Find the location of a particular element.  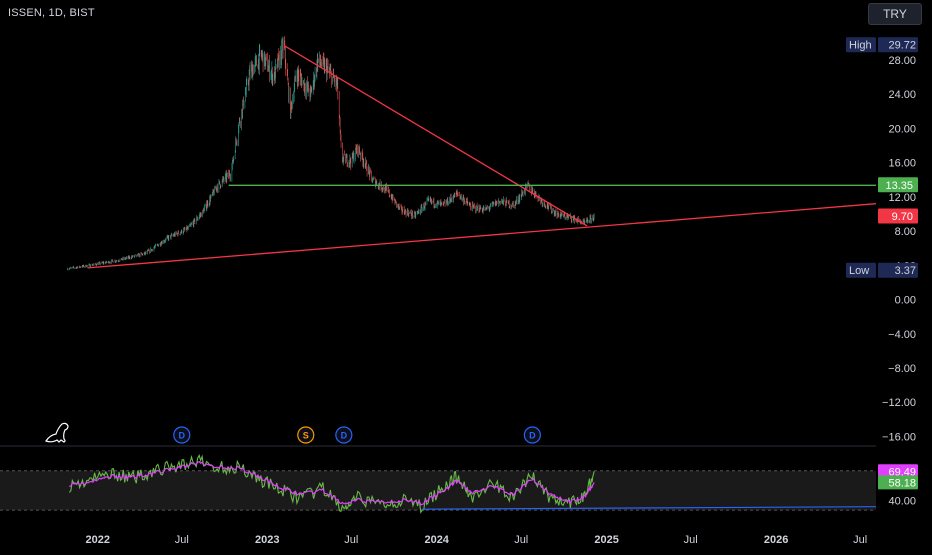

tradingview-logo-icon is located at coordinates (57, 432).